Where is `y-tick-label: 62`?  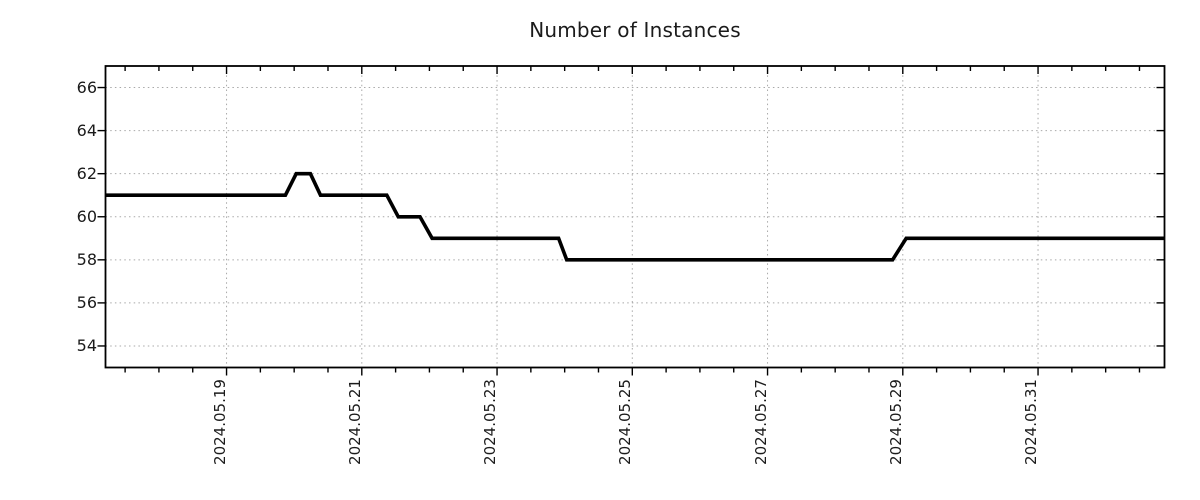
y-tick-label: 62 is located at coordinates (86, 174).